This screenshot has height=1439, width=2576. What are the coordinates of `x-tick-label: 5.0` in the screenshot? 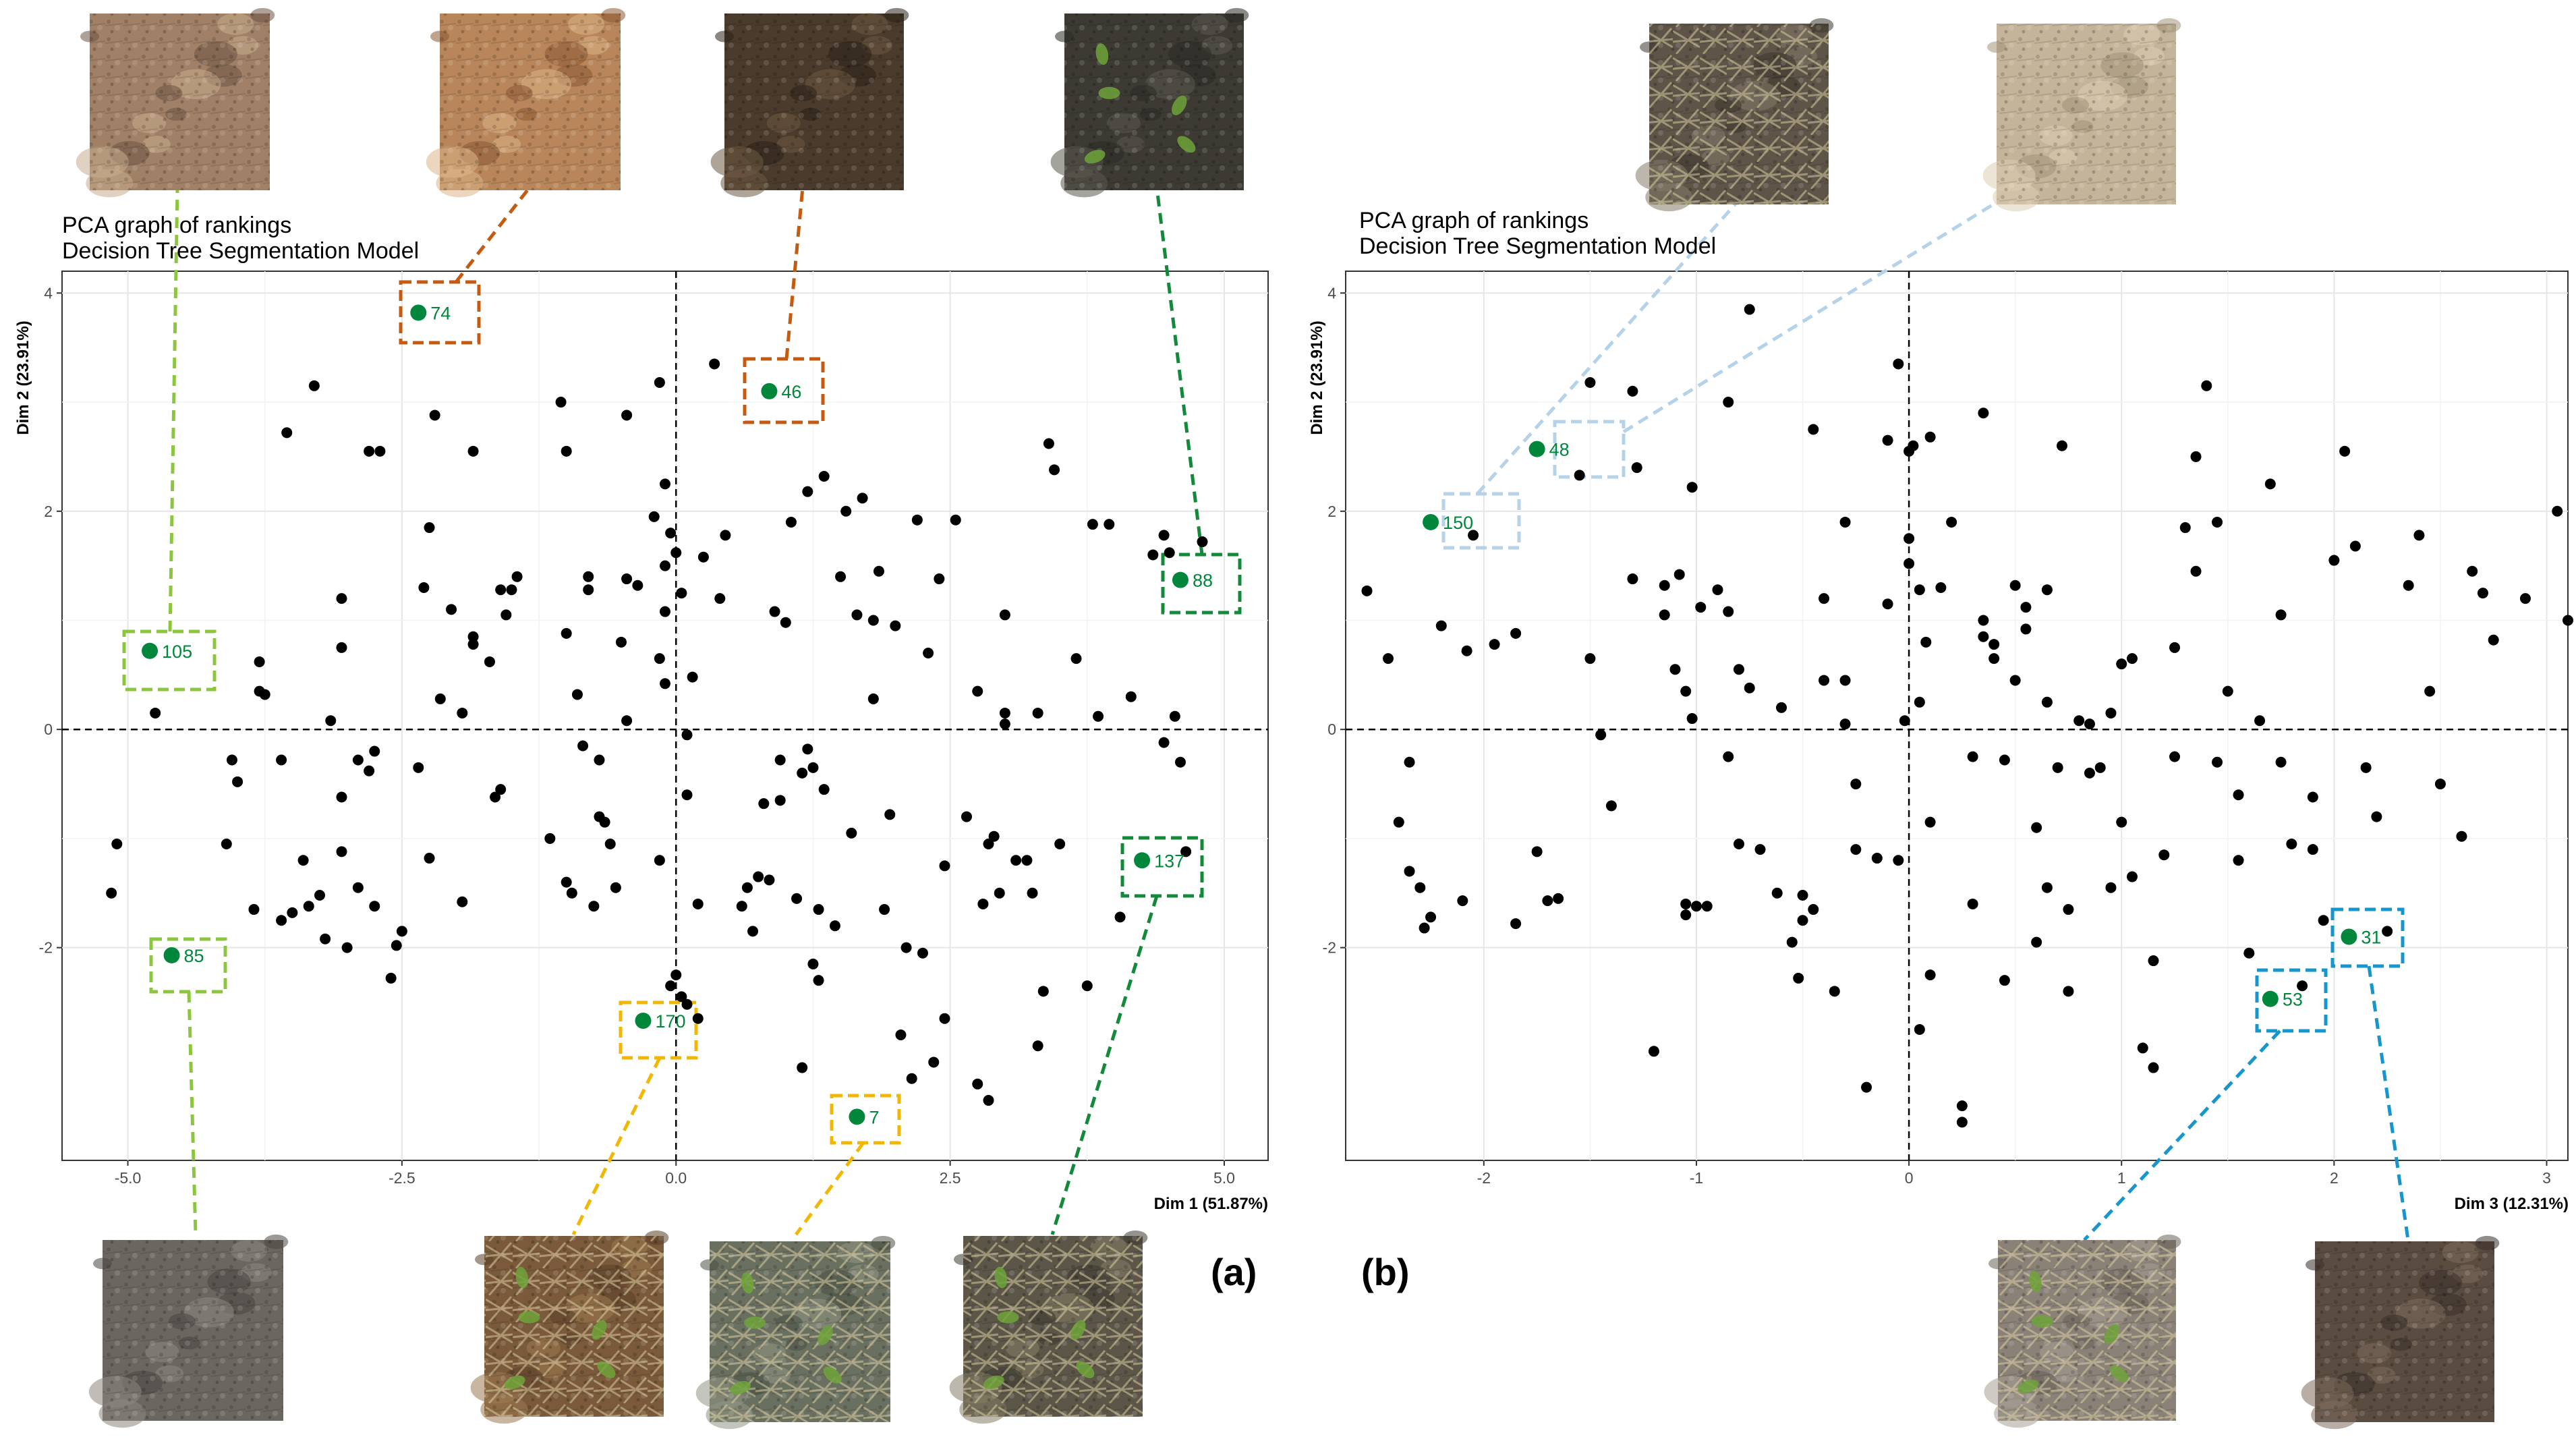 It's located at (1224, 1178).